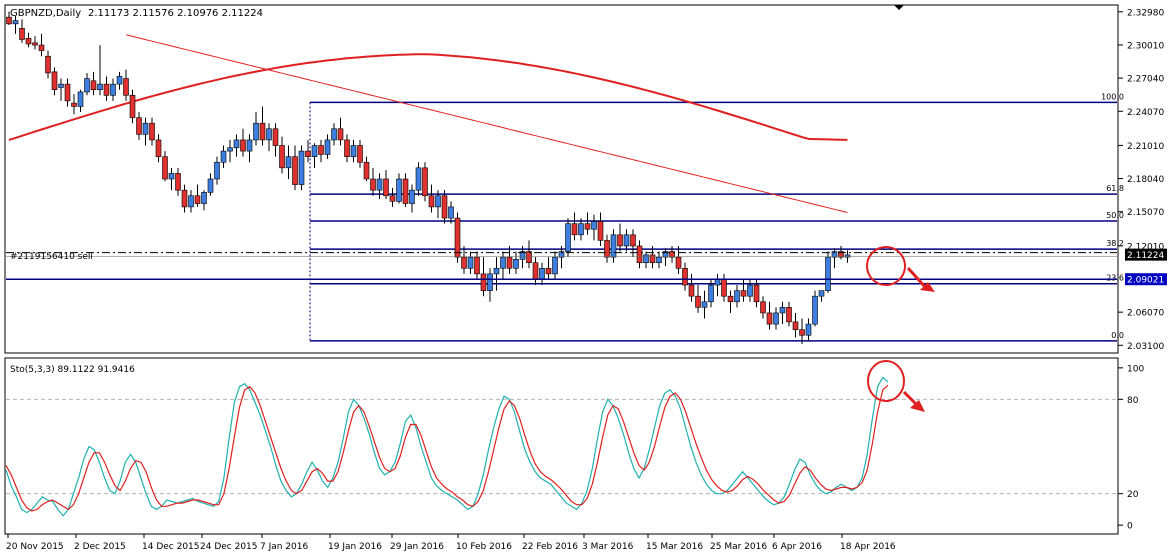  Describe the element at coordinates (1145, 180) in the screenshot. I see `y-tick-label: 2.18040` at that location.